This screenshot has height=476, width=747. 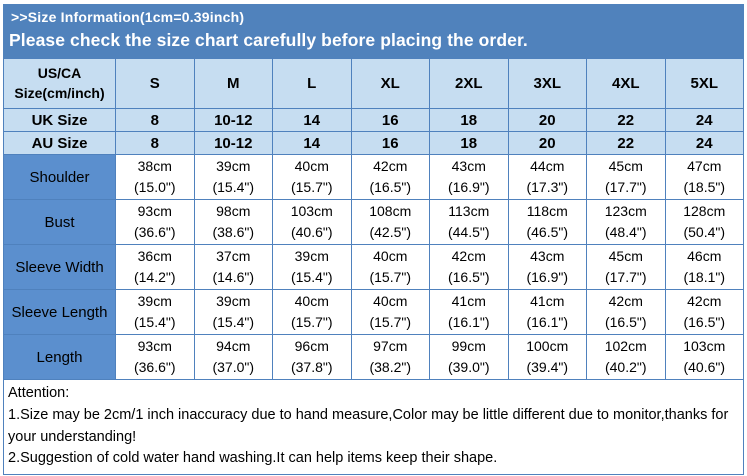 I want to click on inch-value: (16.5"), so click(x=704, y=322).